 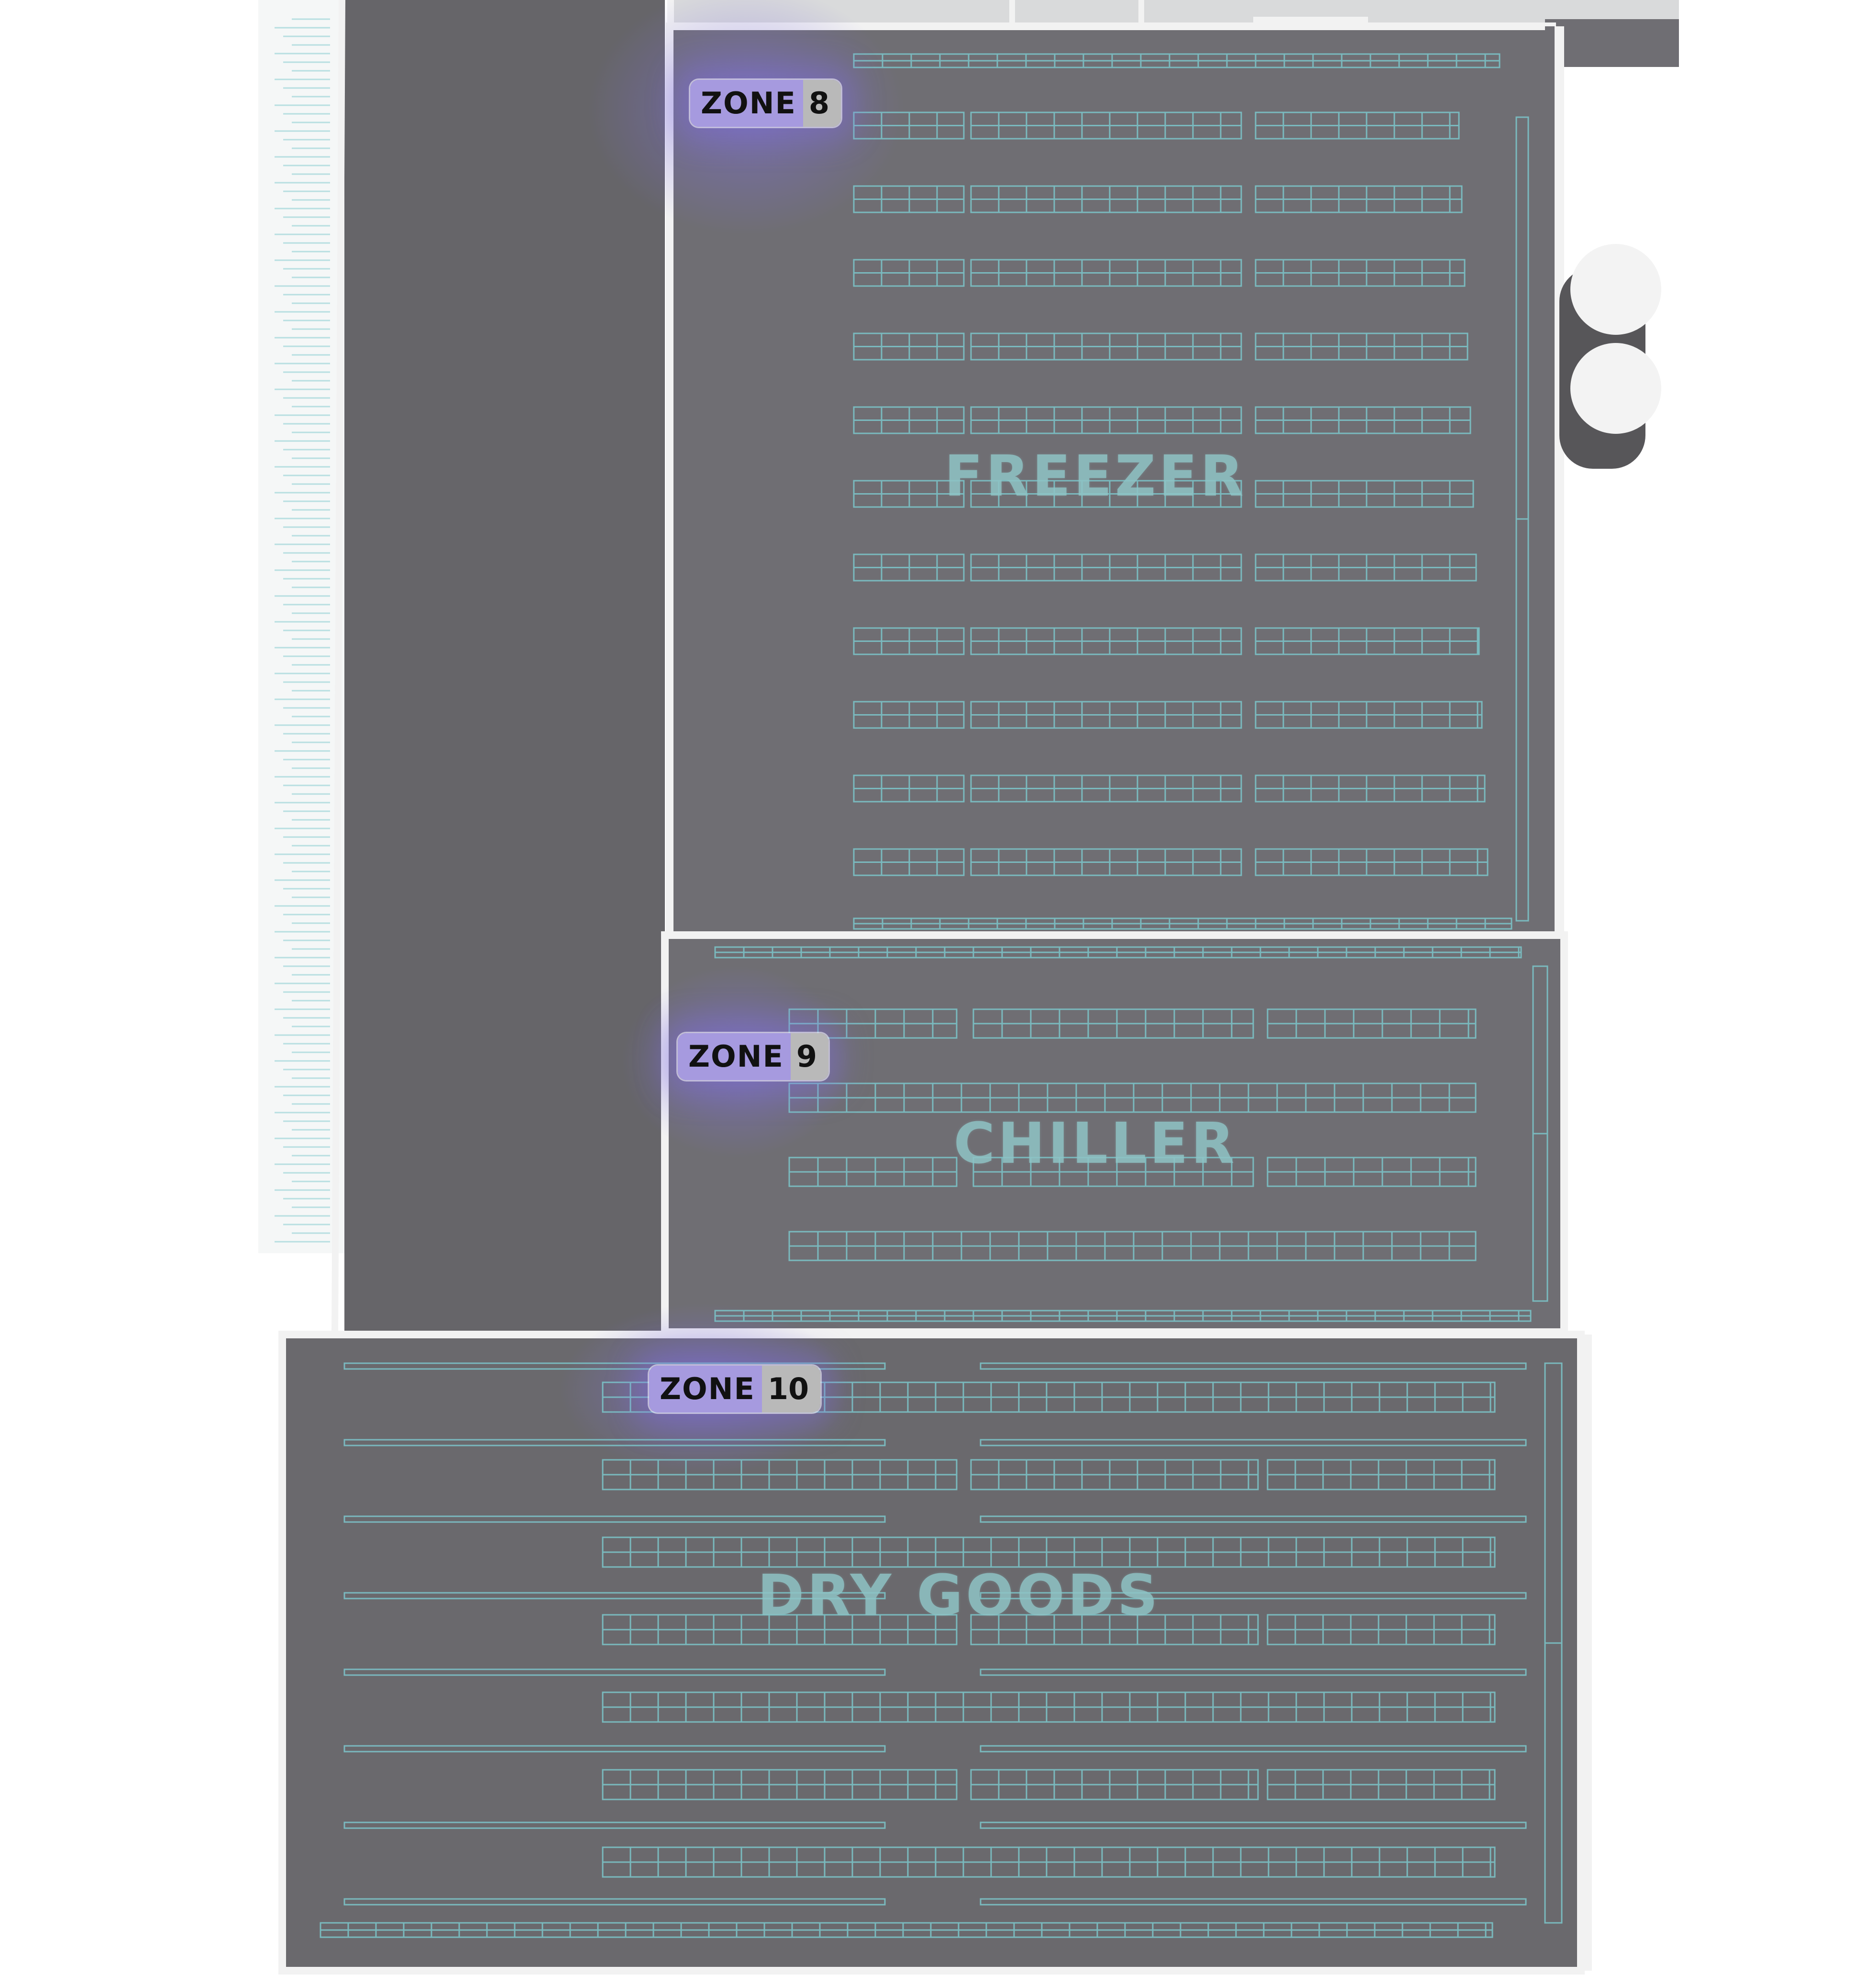 I want to click on zone-8-badge: ZONE 8, so click(x=765, y=103).